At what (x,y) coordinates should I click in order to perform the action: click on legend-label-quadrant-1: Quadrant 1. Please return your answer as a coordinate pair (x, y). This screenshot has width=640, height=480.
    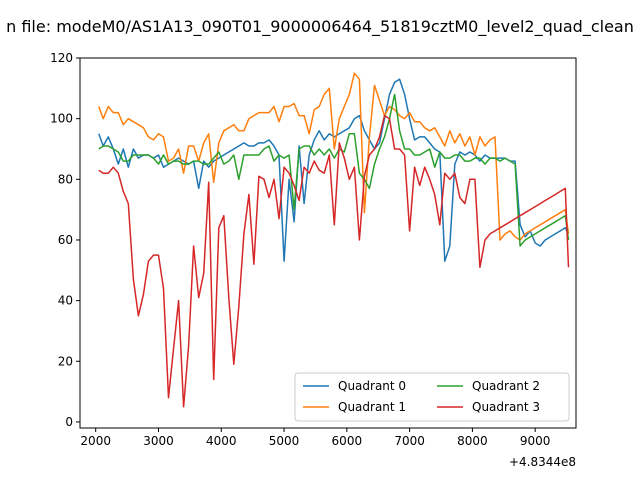
    Looking at the image, I should click on (372, 407).